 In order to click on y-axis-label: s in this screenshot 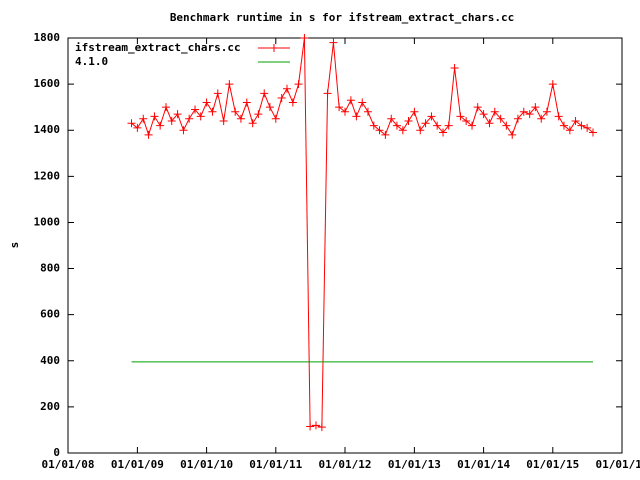, I will do `click(14, 245)`.